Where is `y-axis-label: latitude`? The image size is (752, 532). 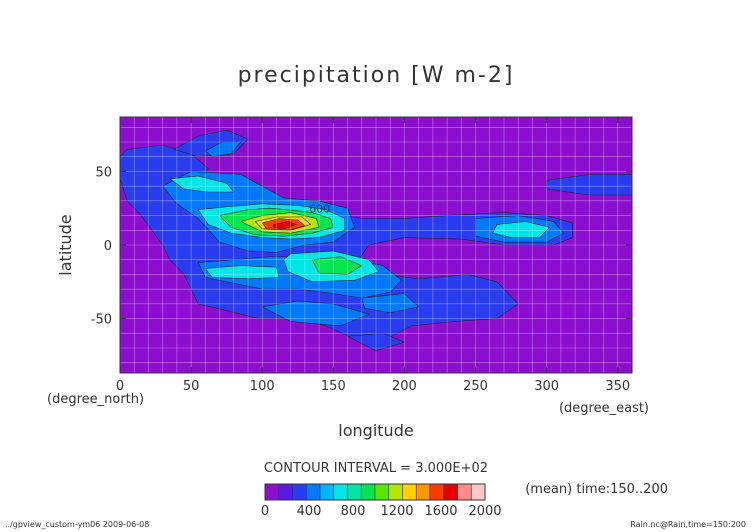 y-axis-label: latitude is located at coordinates (65, 244).